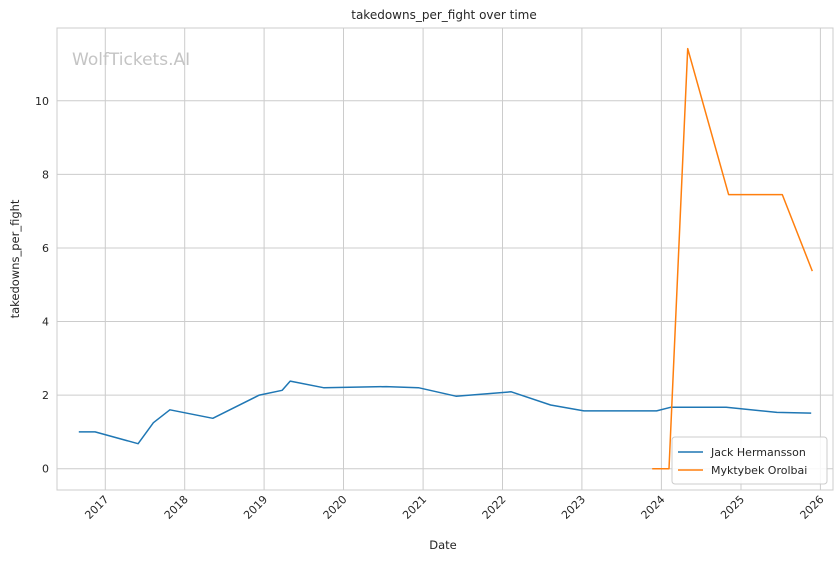 The image size is (840, 561). What do you see at coordinates (732, 507) in the screenshot?
I see `x-tick-label: 2025` at bounding box center [732, 507].